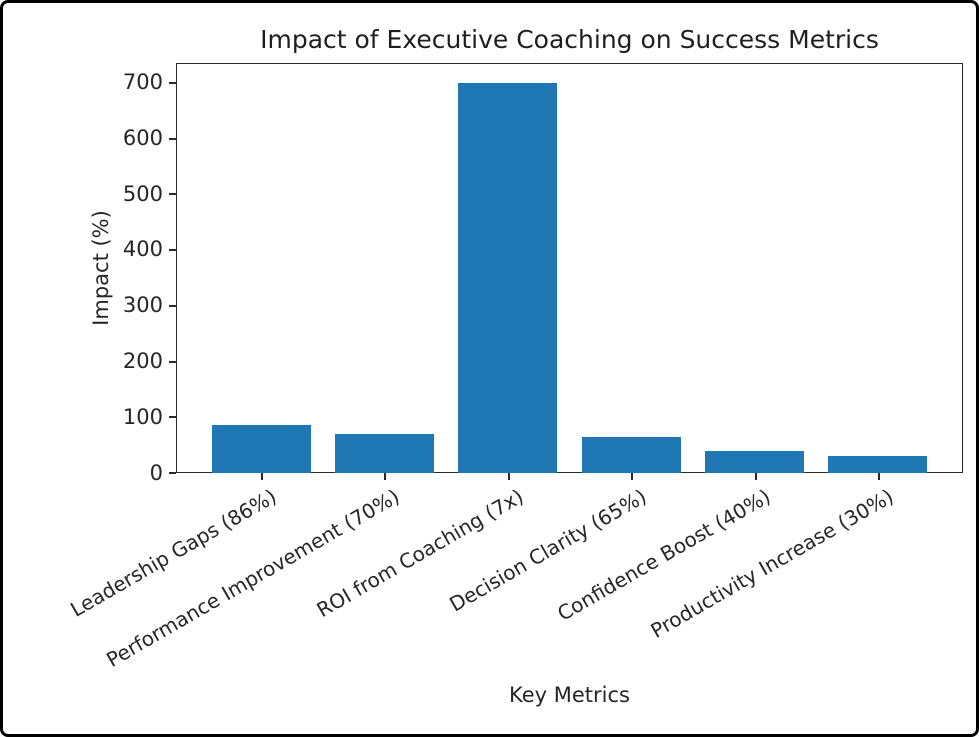 The width and height of the screenshot is (979, 737). I want to click on y-tick-label-4: 400, so click(142, 249).